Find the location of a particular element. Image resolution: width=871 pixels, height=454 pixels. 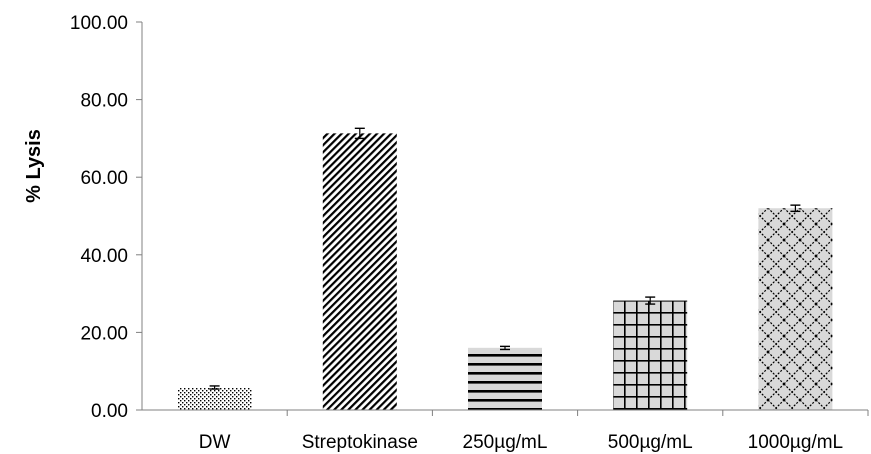

y-tick-label: 40.00 is located at coordinates (104, 256).